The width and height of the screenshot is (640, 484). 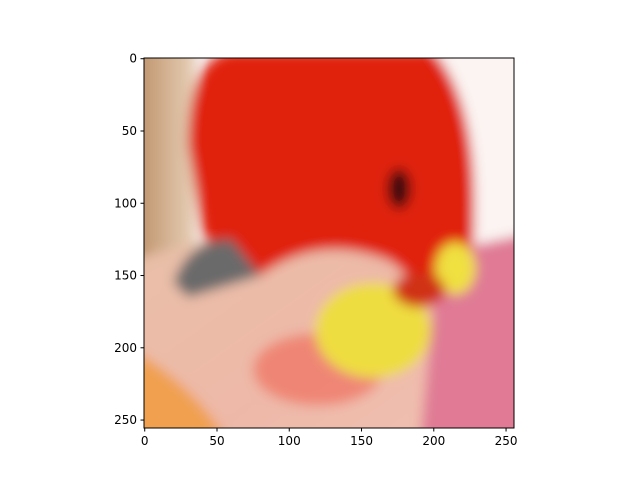 What do you see at coordinates (433, 441) in the screenshot?
I see `x-tick-label: 200` at bounding box center [433, 441].